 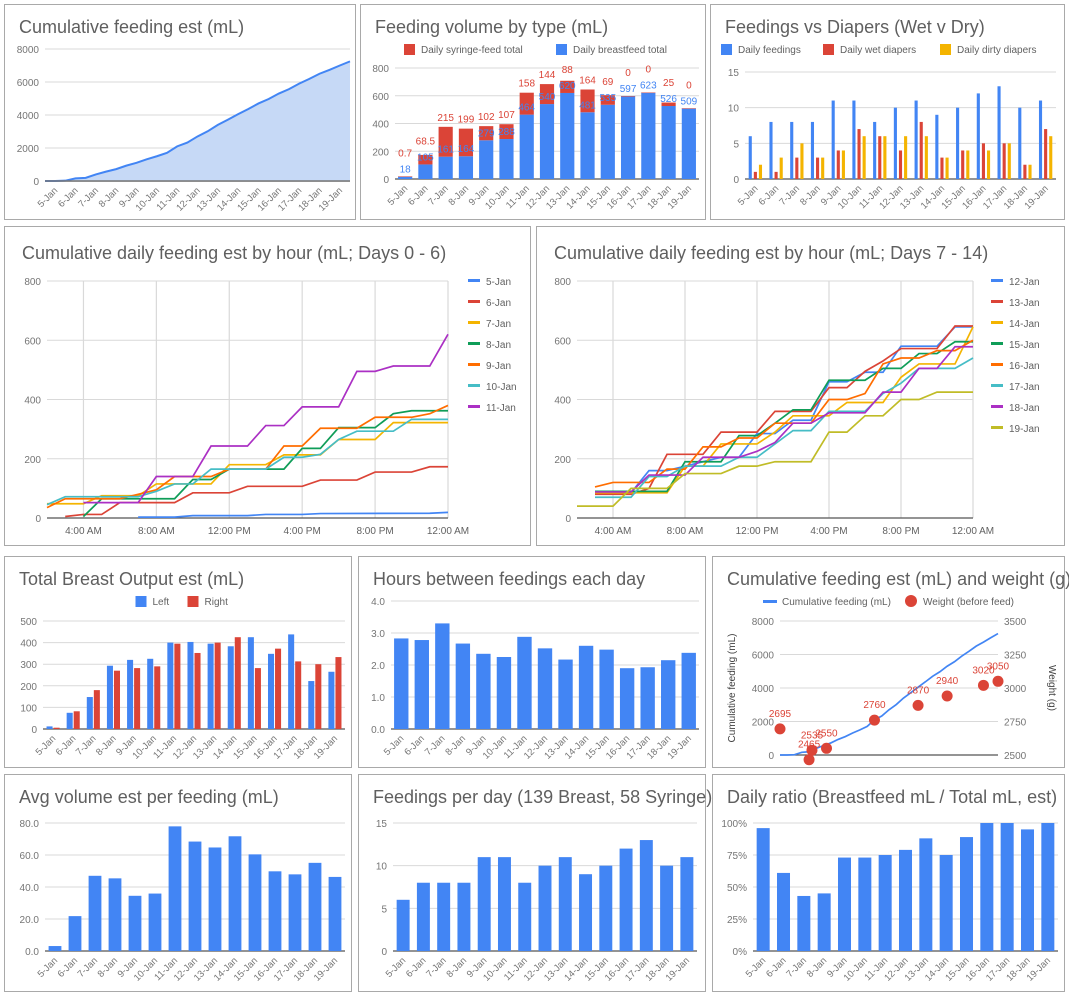 What do you see at coordinates (998, 681) in the screenshot?
I see `weight-point` at bounding box center [998, 681].